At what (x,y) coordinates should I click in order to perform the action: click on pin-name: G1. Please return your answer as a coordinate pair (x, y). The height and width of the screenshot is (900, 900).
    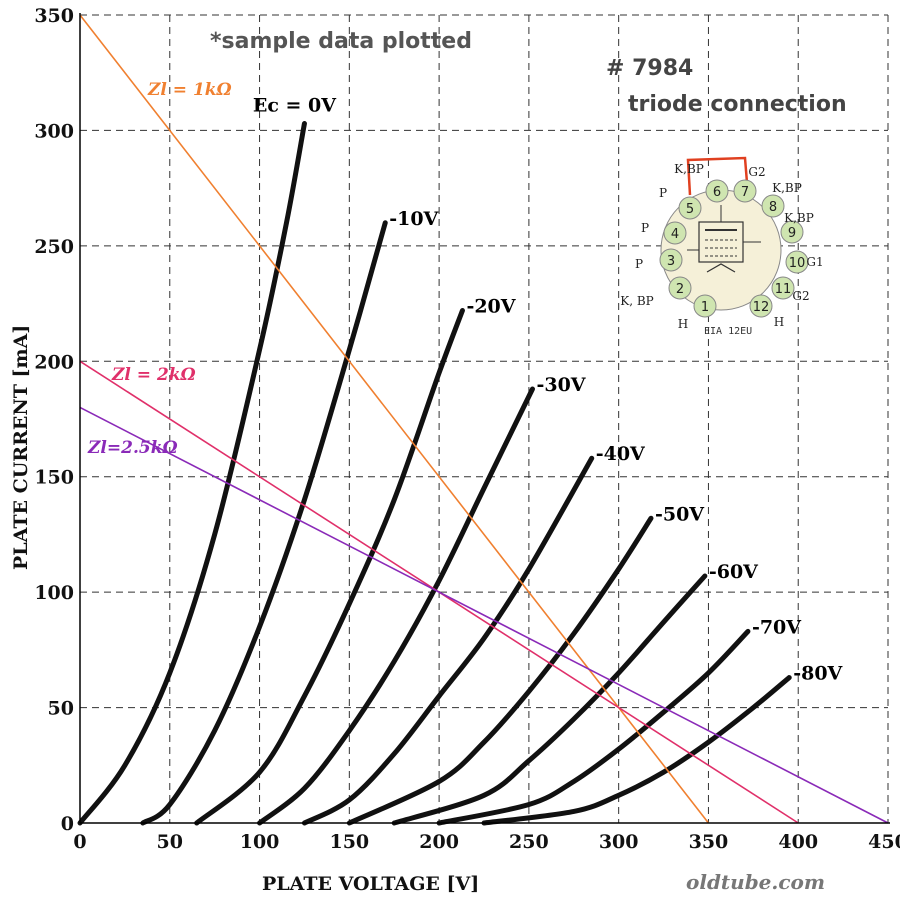
    Looking at the image, I should click on (814, 262).